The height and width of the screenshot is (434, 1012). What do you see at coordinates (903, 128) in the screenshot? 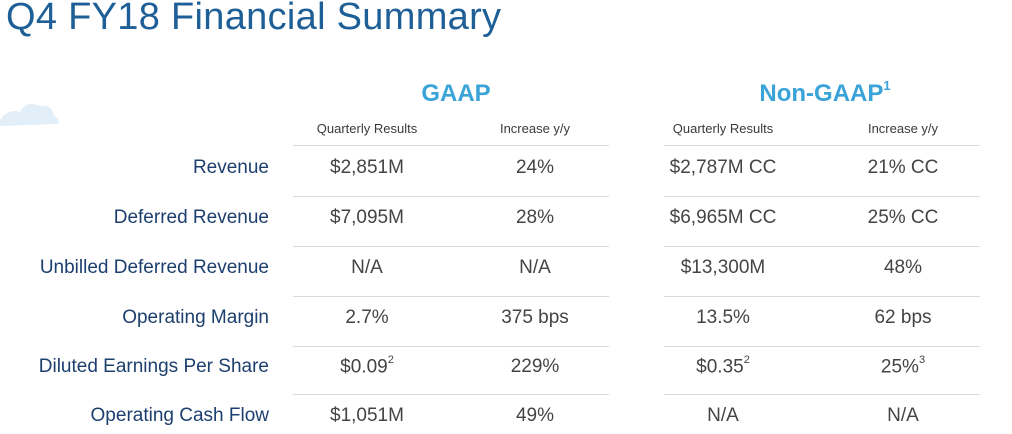
I see `nongaap-col-increase-header: Increase y/y` at bounding box center [903, 128].